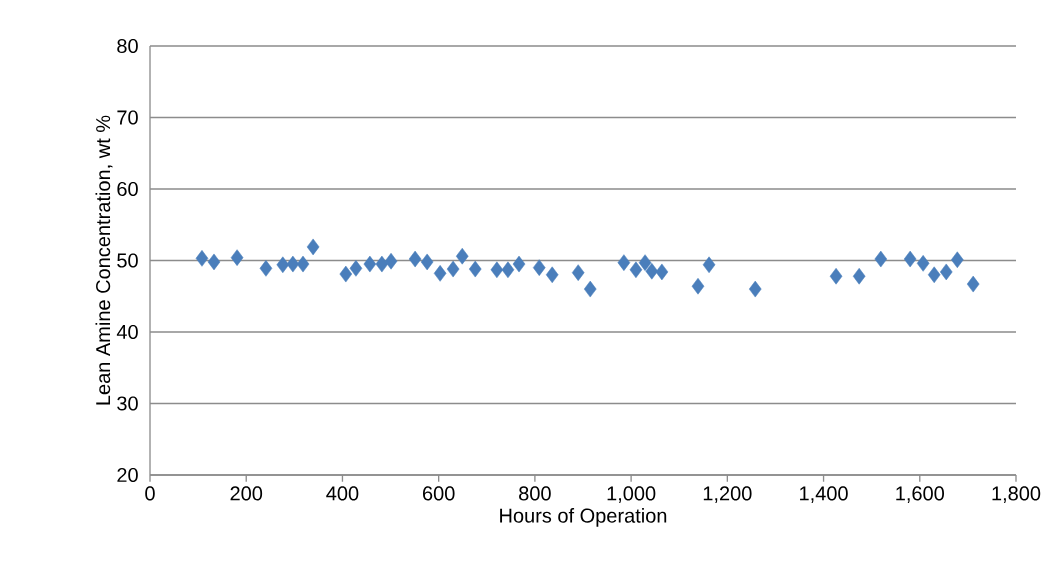  What do you see at coordinates (583, 517) in the screenshot?
I see `x-axis-title: Hours of Operation` at bounding box center [583, 517].